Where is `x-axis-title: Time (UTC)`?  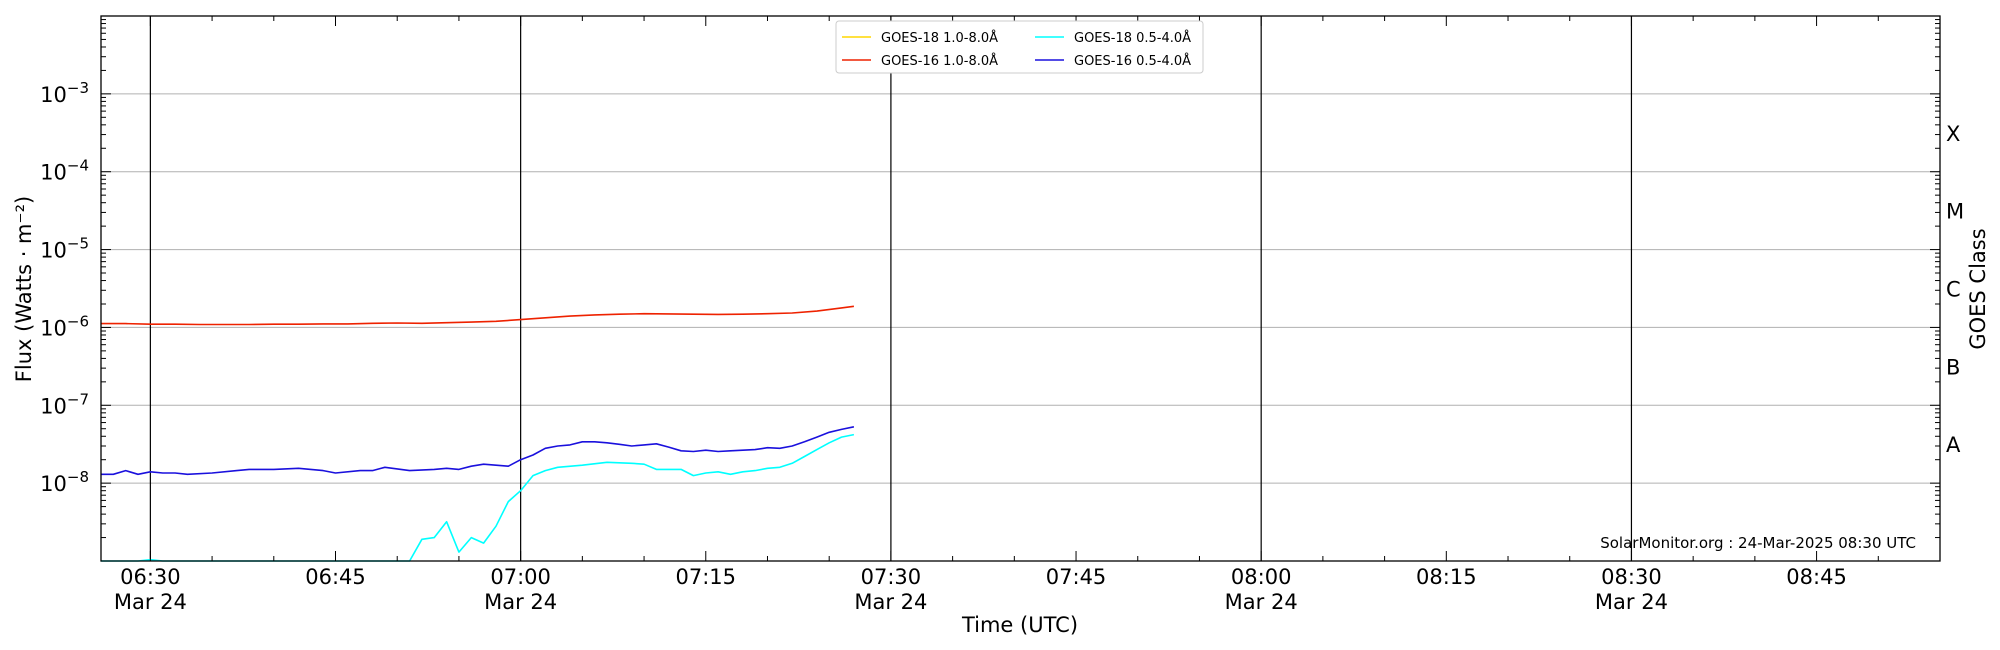
x-axis-title: Time (UTC) is located at coordinates (1019, 625).